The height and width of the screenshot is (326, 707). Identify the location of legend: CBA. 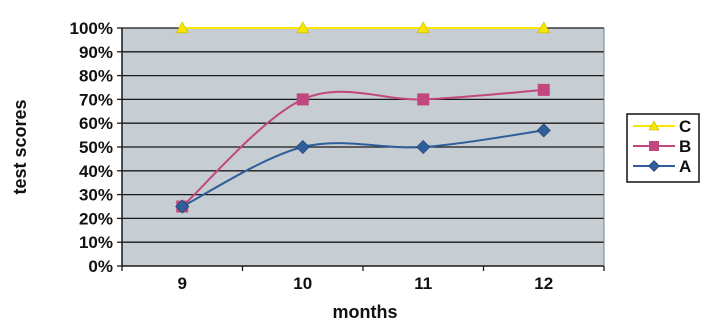
(663, 148).